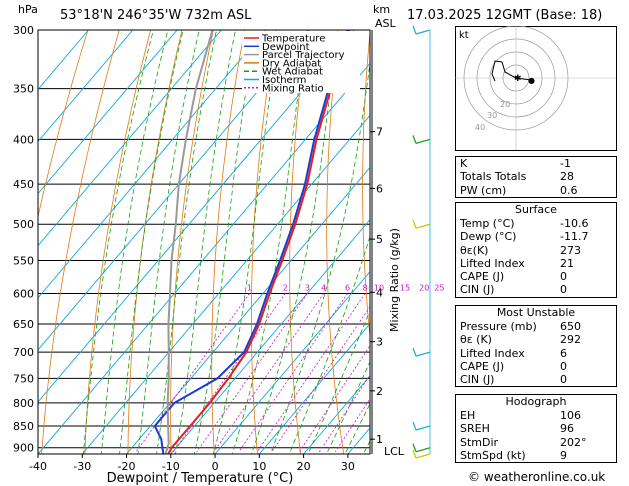 This screenshot has height=486, width=629. What do you see at coordinates (464, 163) in the screenshot?
I see `index-label: K` at bounding box center [464, 163].